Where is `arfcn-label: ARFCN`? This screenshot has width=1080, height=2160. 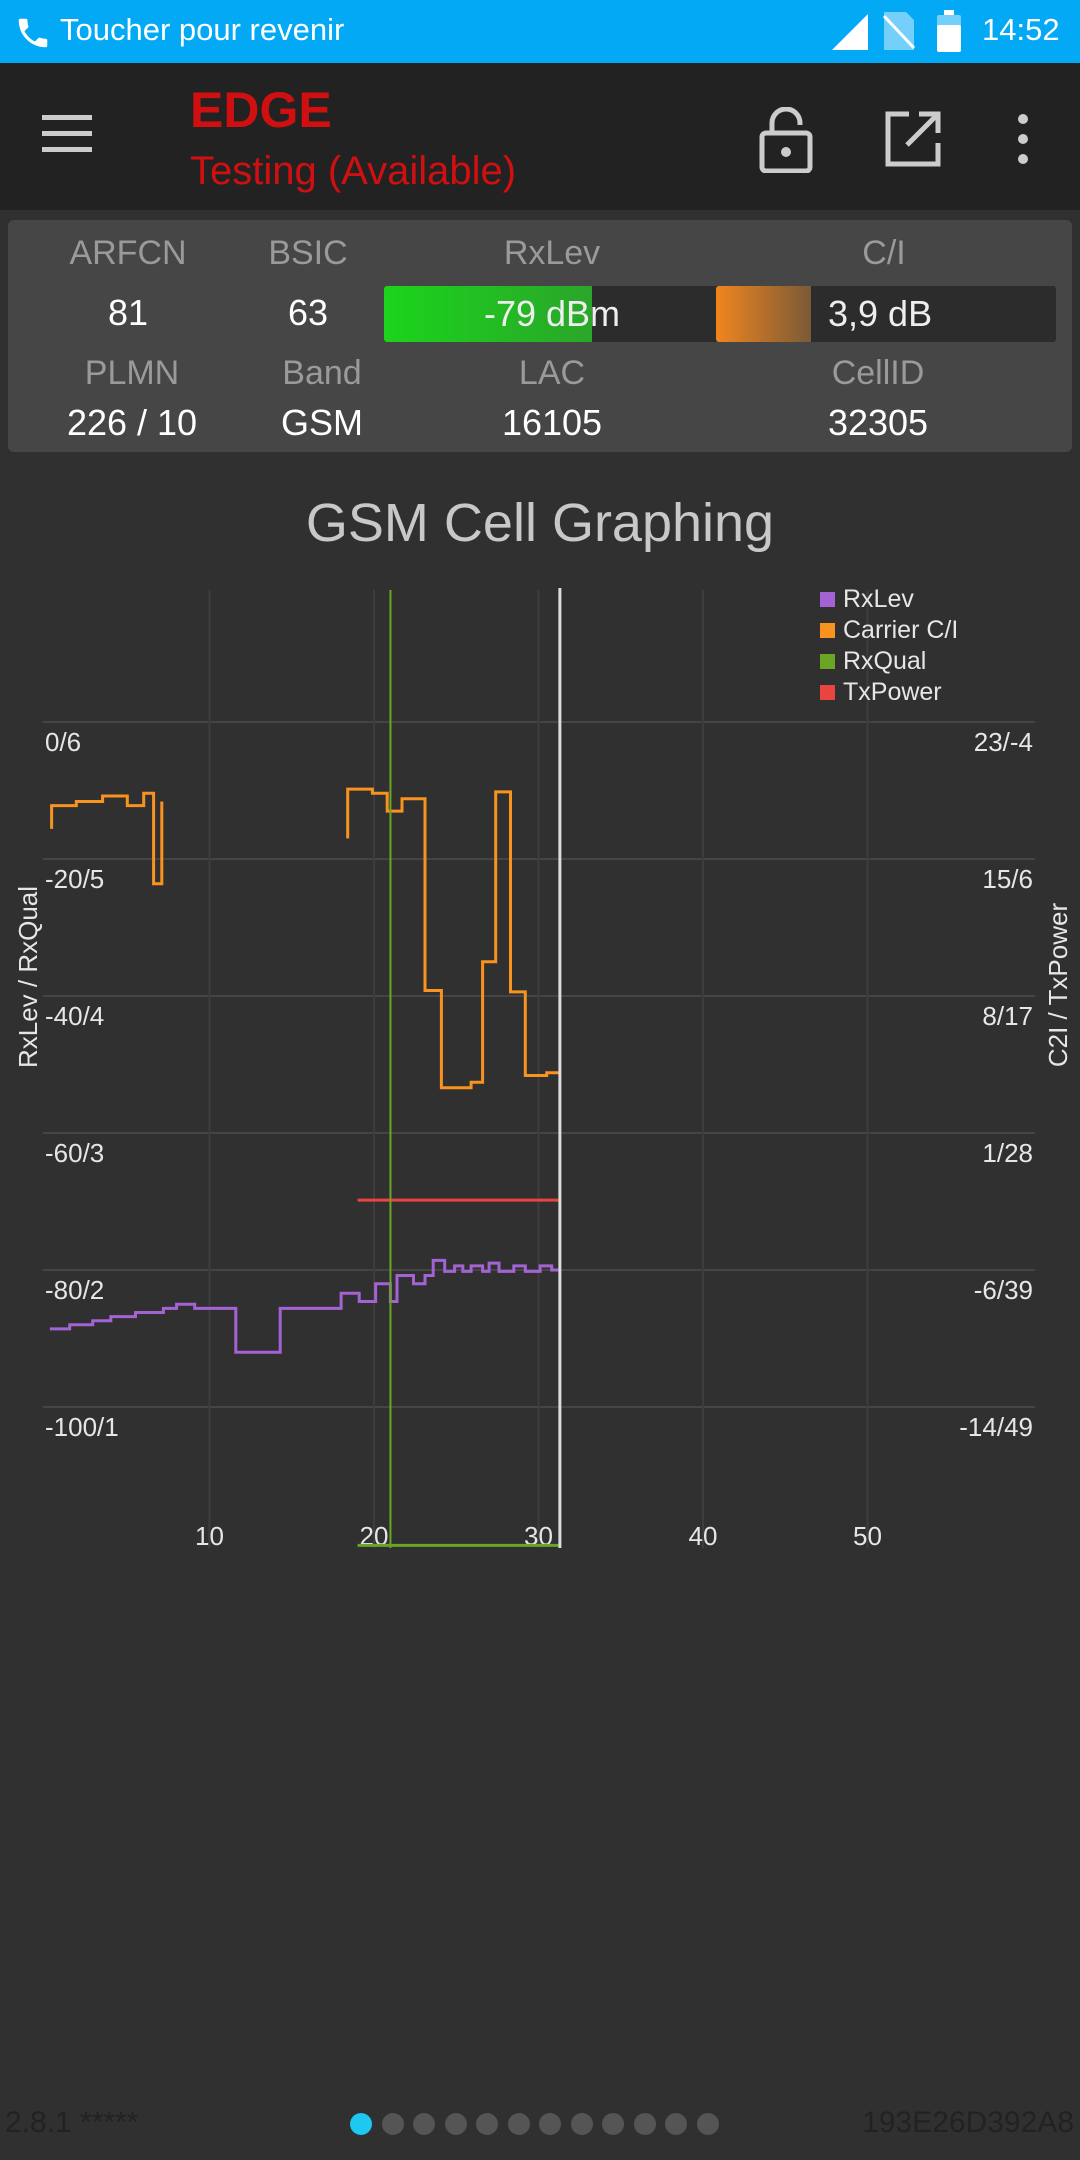 arfcn-label: ARFCN is located at coordinates (128, 253).